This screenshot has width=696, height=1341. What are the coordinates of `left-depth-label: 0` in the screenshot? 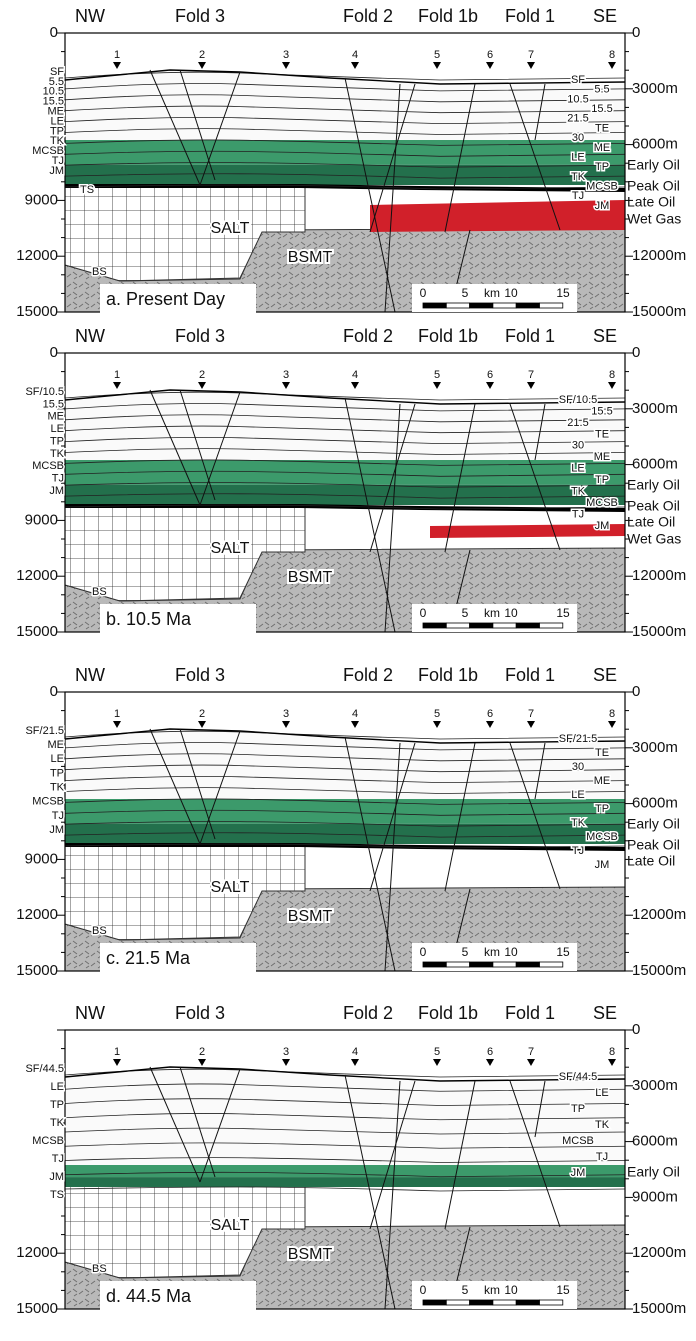 It's located at (54, 32).